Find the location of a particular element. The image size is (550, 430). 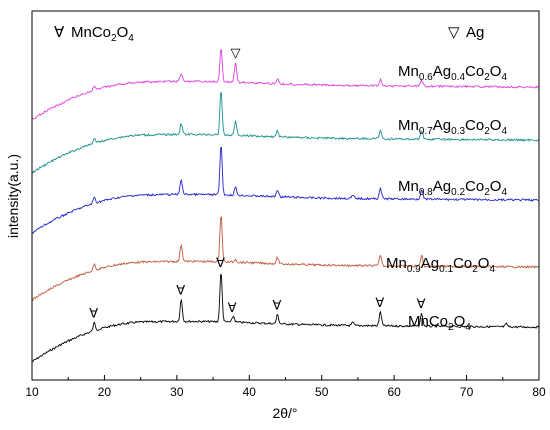

peak-marker-mnco2o4-3: ∀ is located at coordinates (232, 308).